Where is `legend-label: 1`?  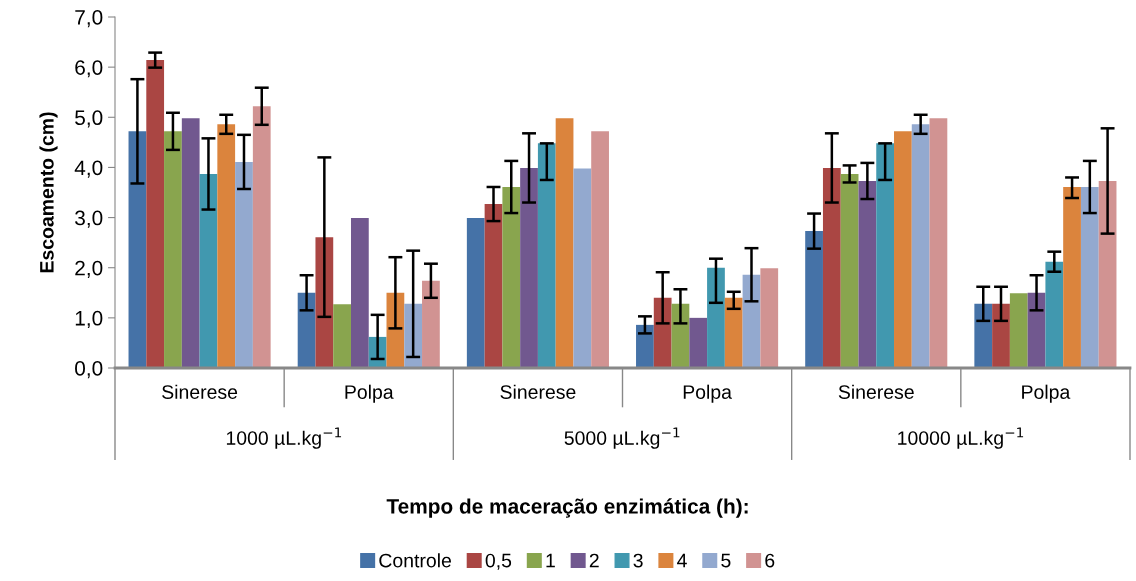
legend-label: 1 is located at coordinates (550, 560).